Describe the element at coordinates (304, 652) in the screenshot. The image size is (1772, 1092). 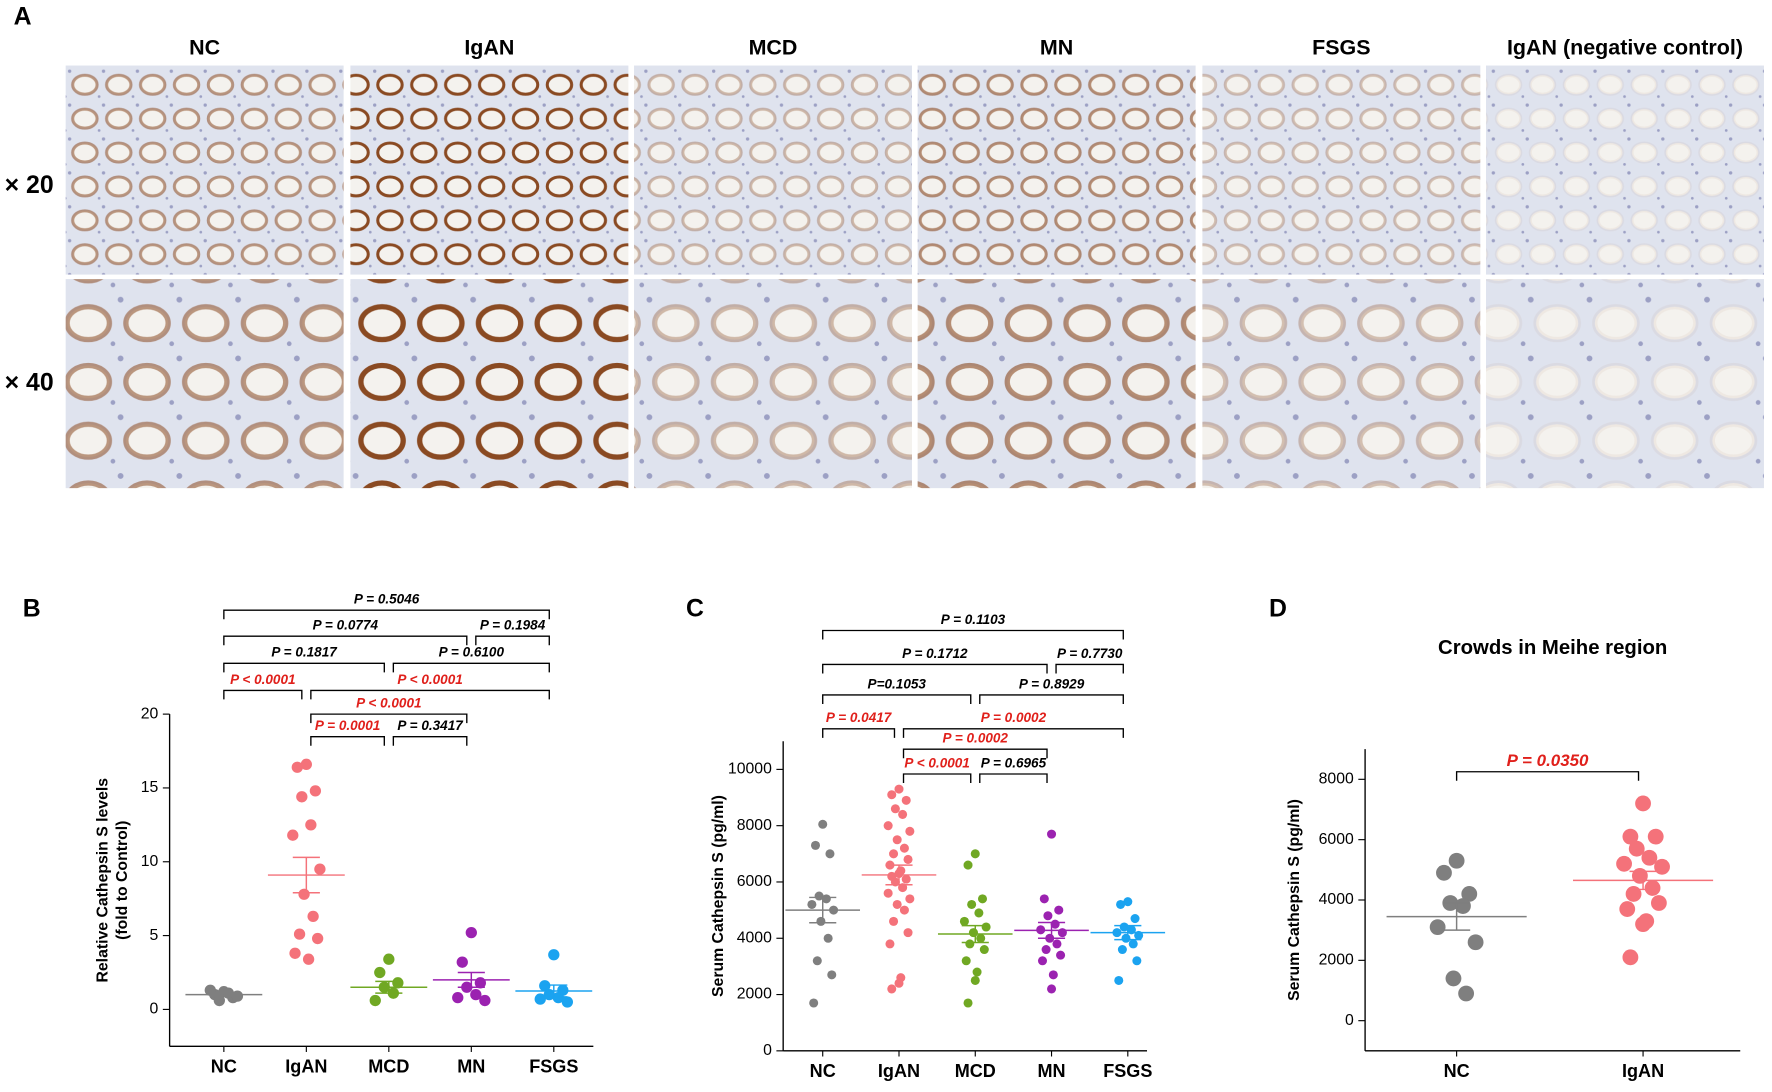
I see `p-value-label: P = 0.1817` at that location.